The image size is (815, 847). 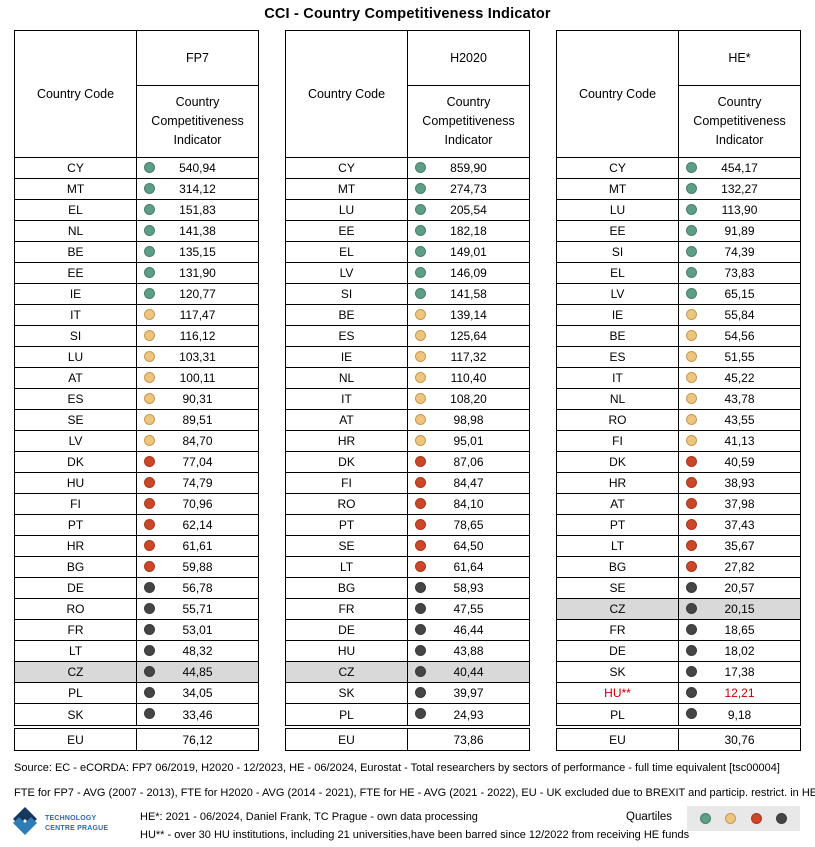 What do you see at coordinates (739, 630) in the screenshot?
I see `cci-value-cell: 18,65` at bounding box center [739, 630].